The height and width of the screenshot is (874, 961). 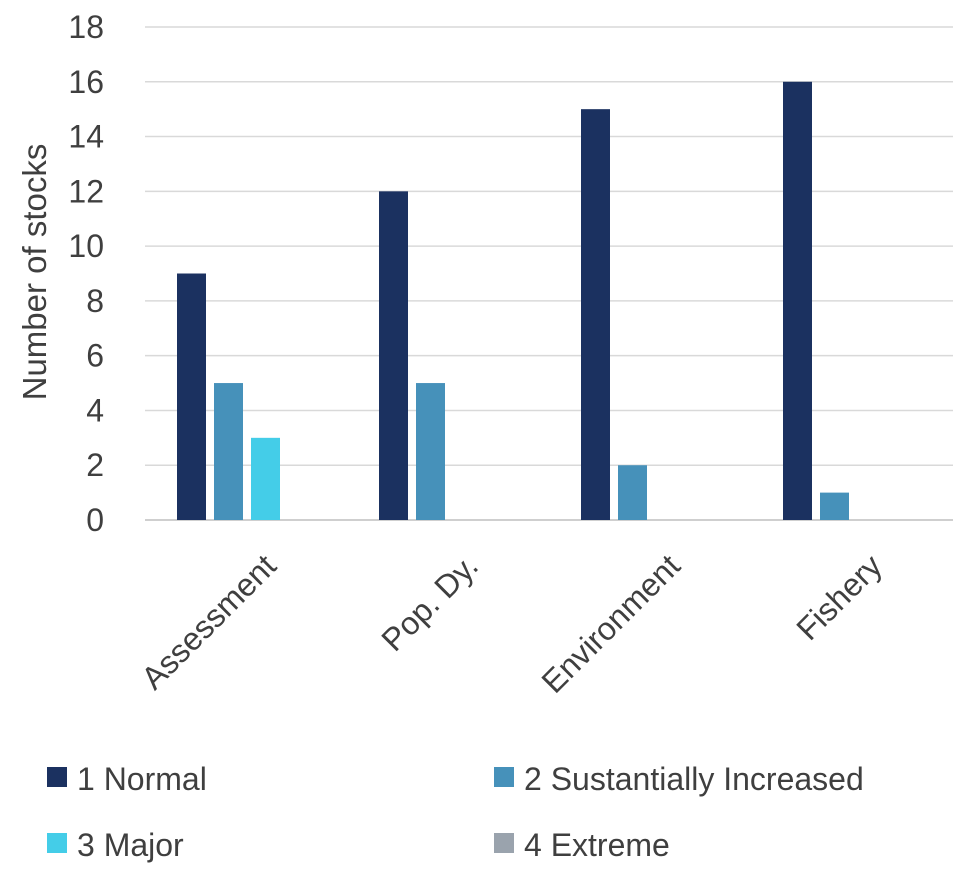 What do you see at coordinates (86, 27) in the screenshot?
I see `y-tick-label: 18` at bounding box center [86, 27].